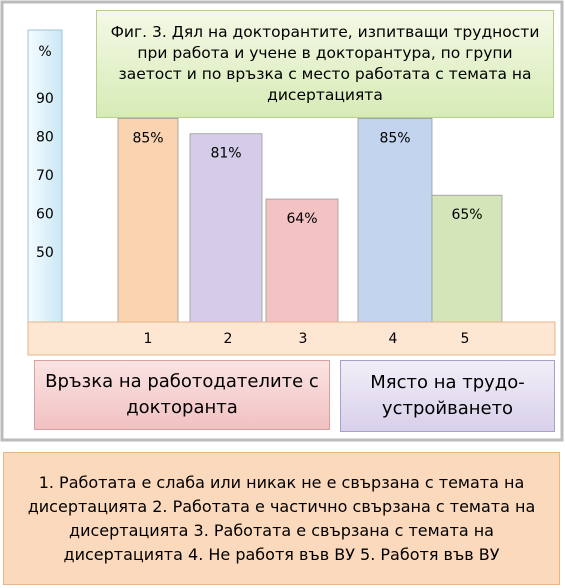  I want to click on value-label: 81%, so click(225, 154).